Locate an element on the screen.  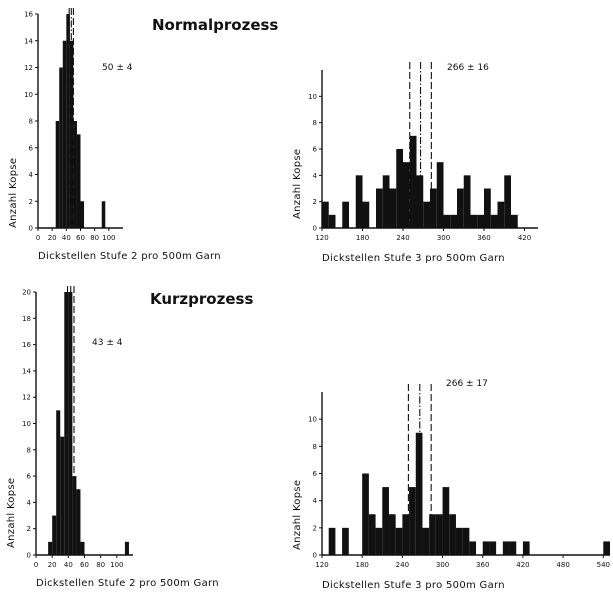
x-tick-label: 60 is located at coordinates (84, 565).